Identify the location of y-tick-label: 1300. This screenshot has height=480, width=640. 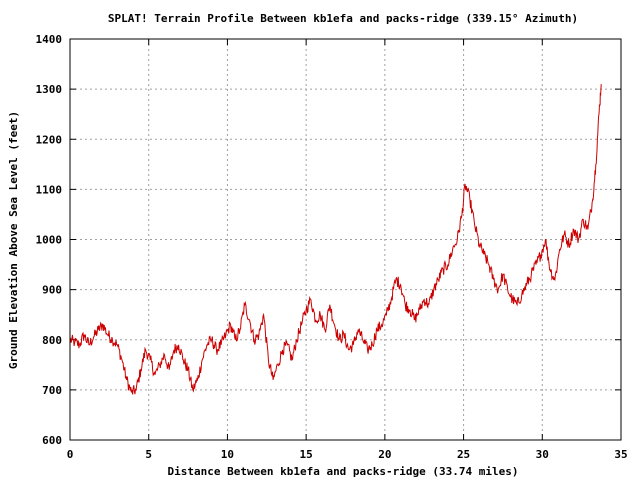
(49, 89).